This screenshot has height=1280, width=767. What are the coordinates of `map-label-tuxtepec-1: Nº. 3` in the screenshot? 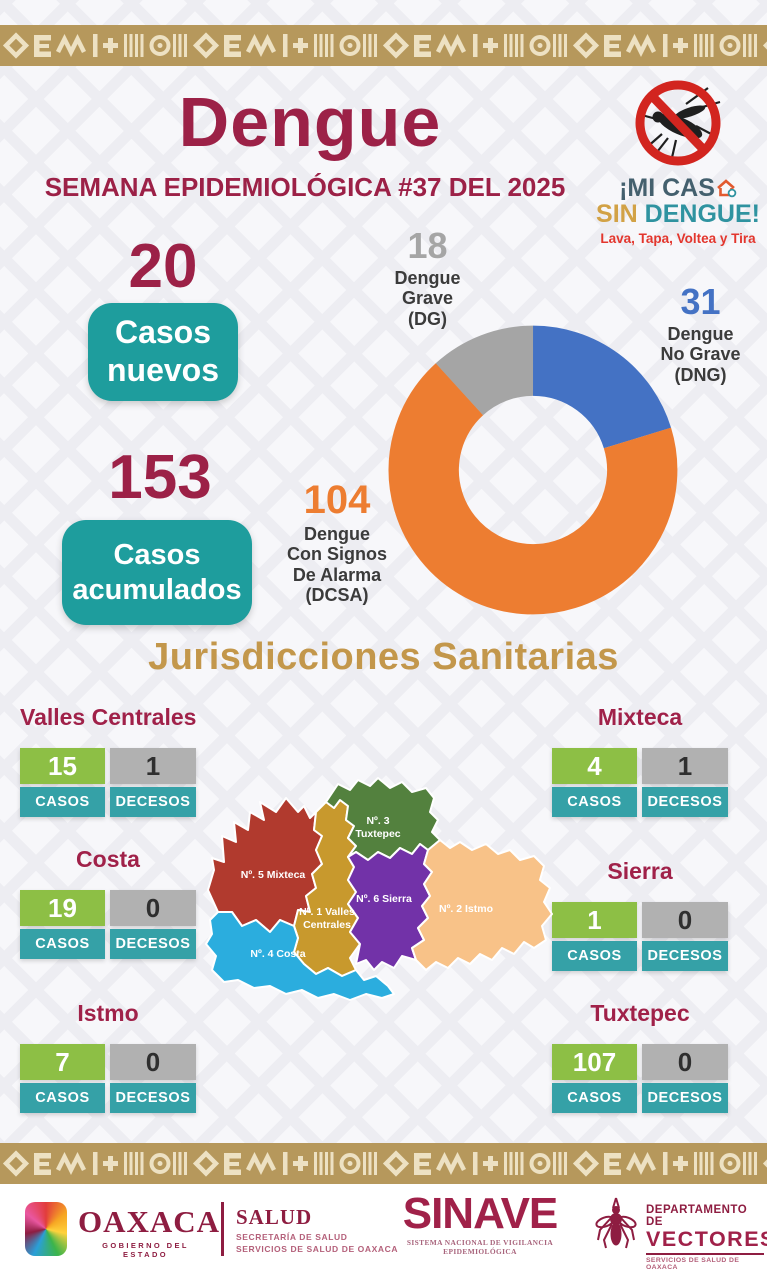 It's located at (377, 821).